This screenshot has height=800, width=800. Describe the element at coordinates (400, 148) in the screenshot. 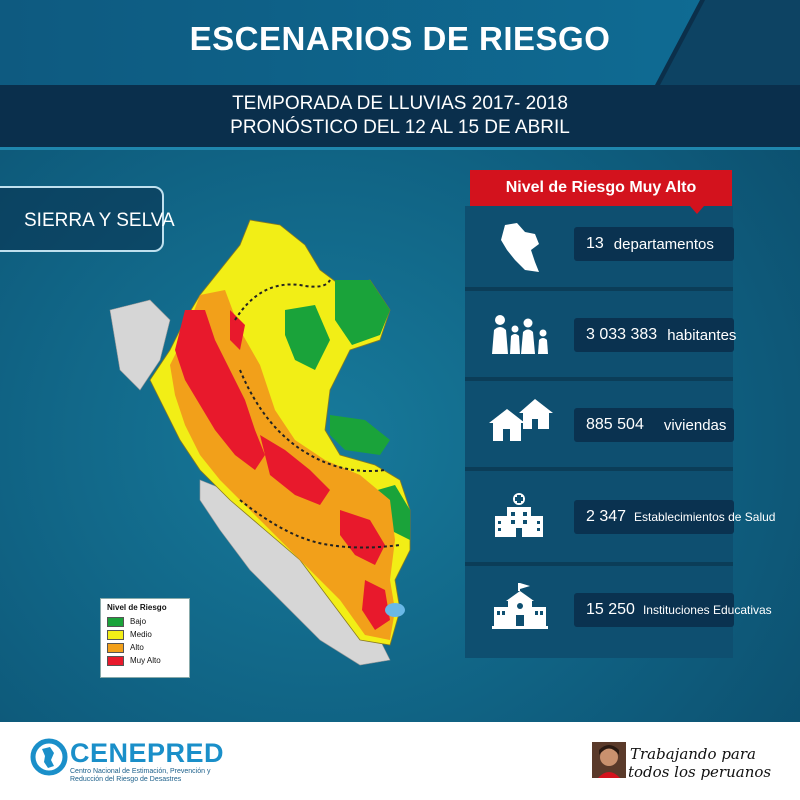

I see `header-divider` at that location.